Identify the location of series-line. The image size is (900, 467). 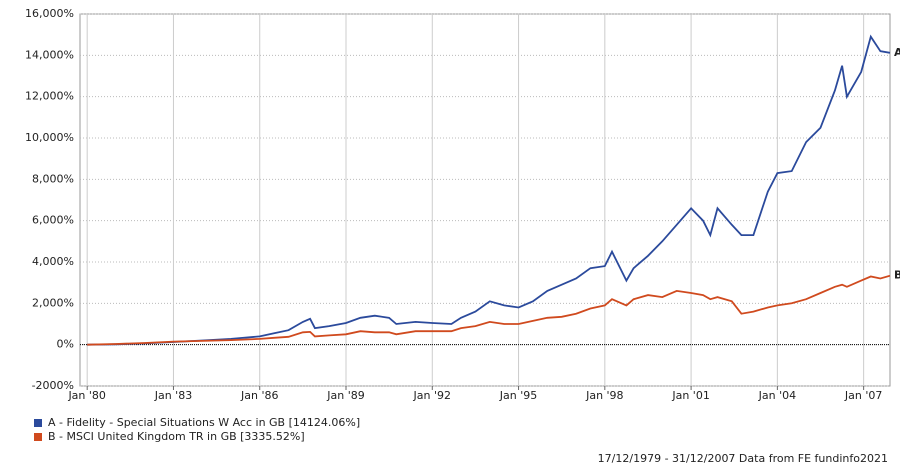
(489, 310).